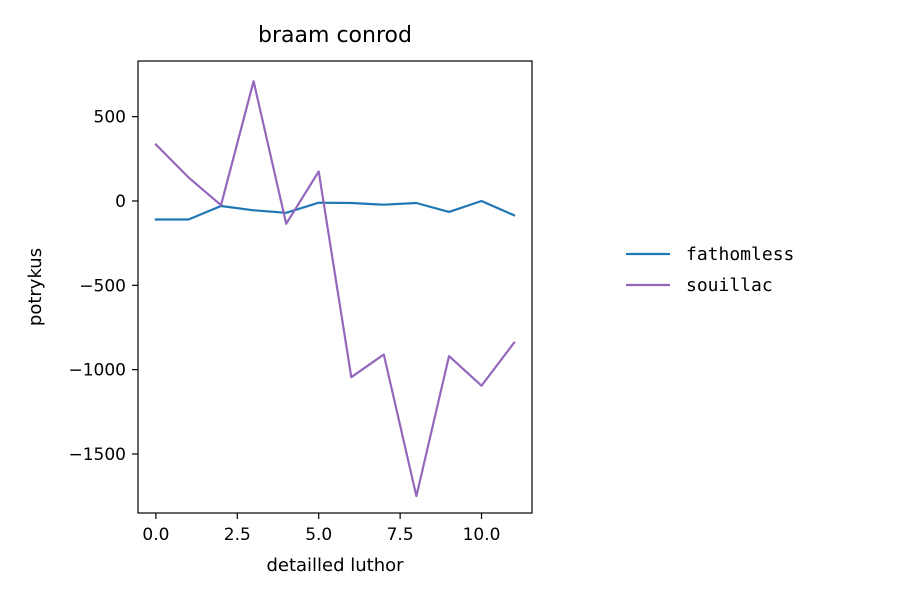 Image resolution: width=900 pixels, height=600 pixels. What do you see at coordinates (335, 565) in the screenshot?
I see `x-axis-label: detailled luthor` at bounding box center [335, 565].